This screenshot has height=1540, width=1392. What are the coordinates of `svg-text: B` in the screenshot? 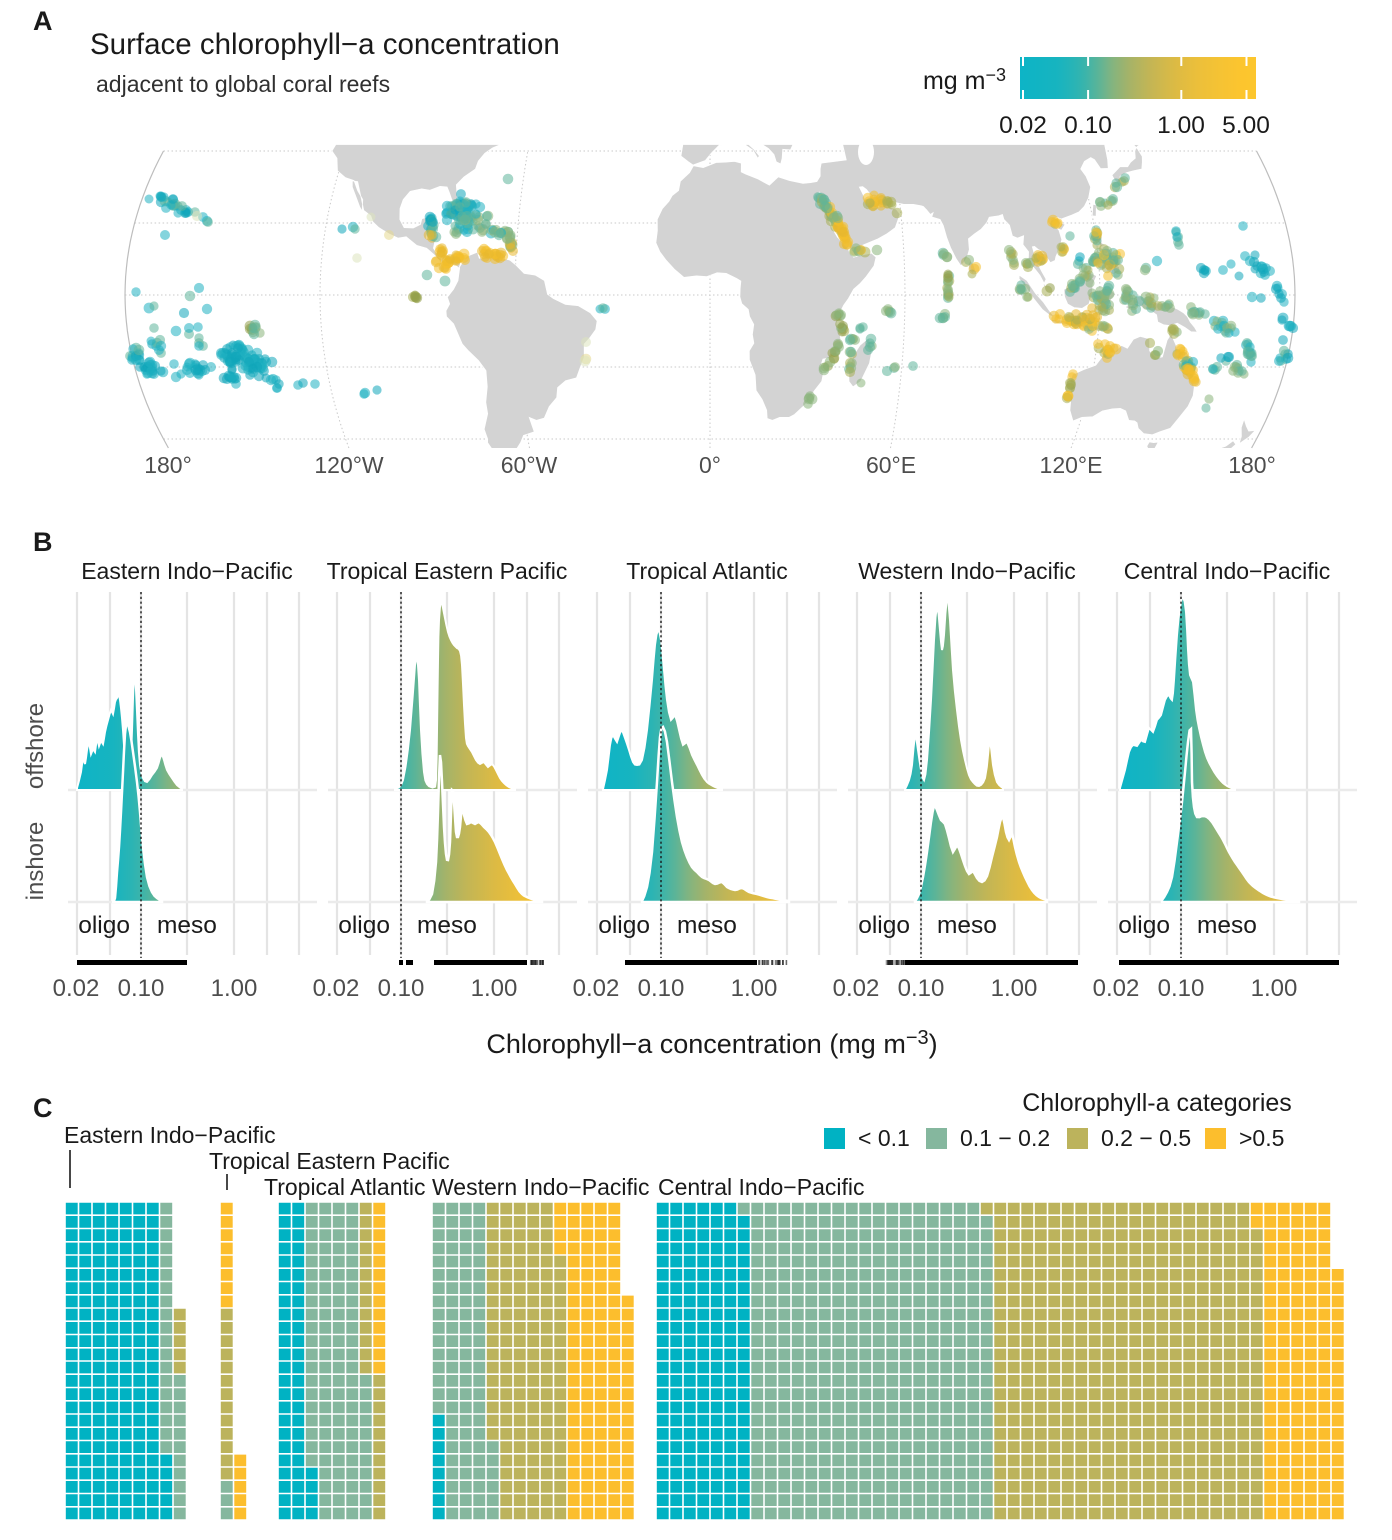 It's located at (43, 542).